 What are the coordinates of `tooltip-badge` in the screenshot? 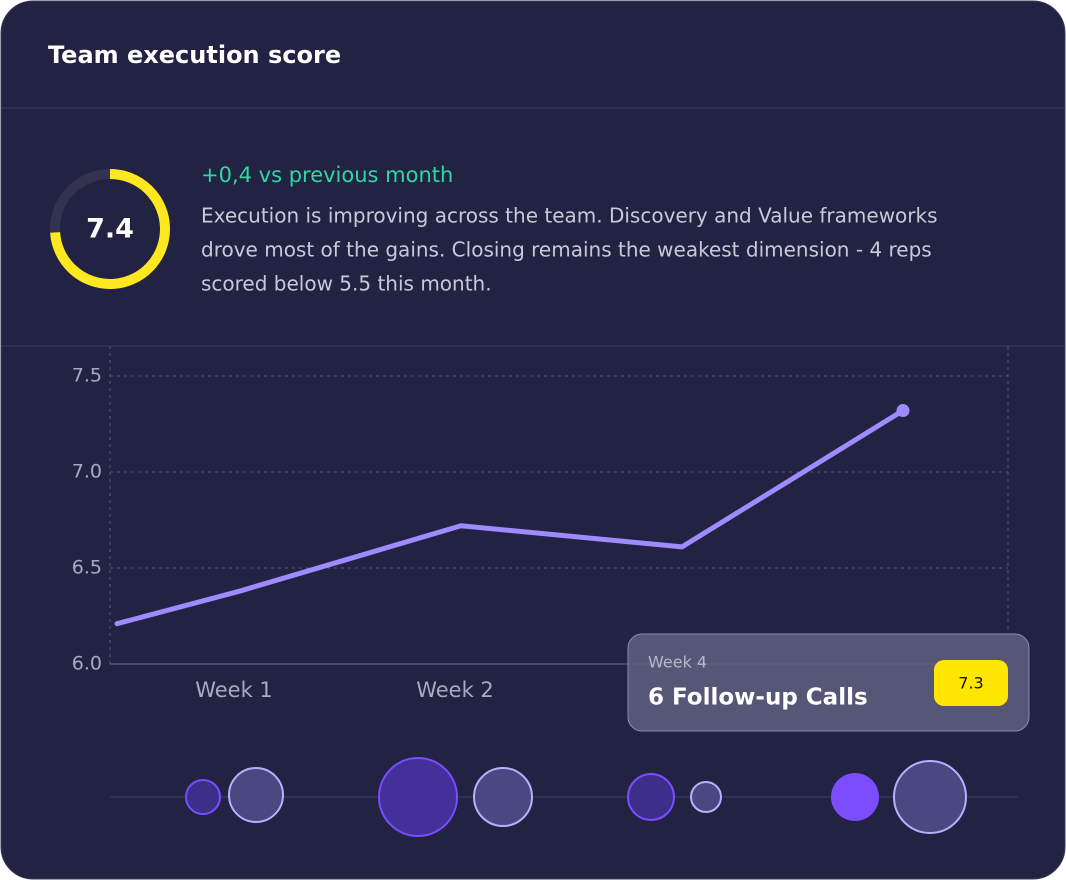 It's located at (971, 683).